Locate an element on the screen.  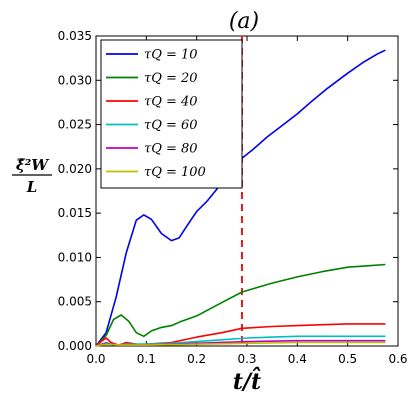
legend-box is located at coordinates (171, 114).